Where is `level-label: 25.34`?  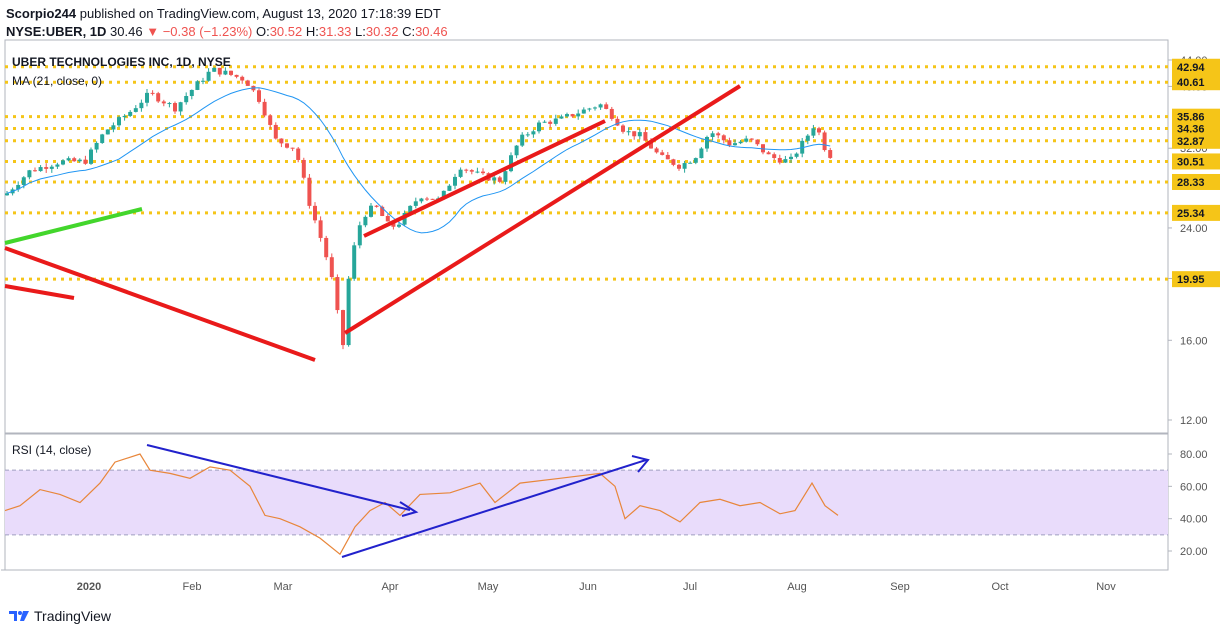
level-label: 25.34 is located at coordinates (1191, 214).